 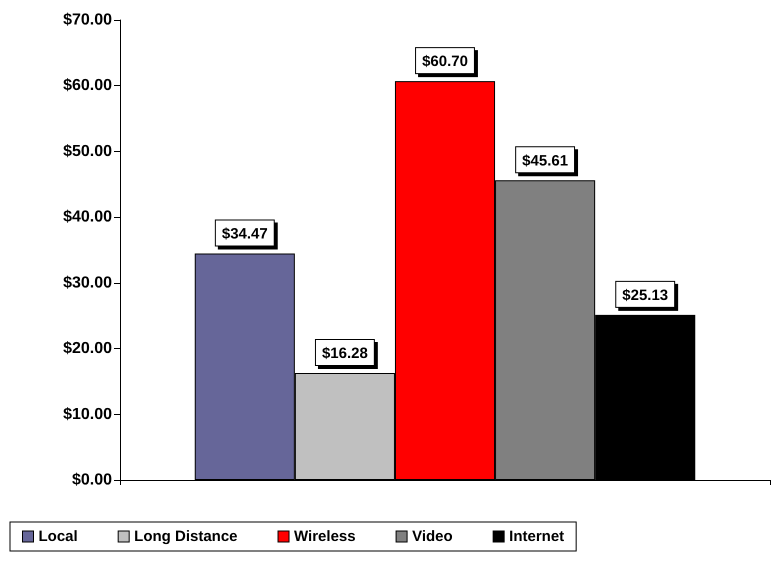 I want to click on legend-label: Local, so click(x=58, y=536).